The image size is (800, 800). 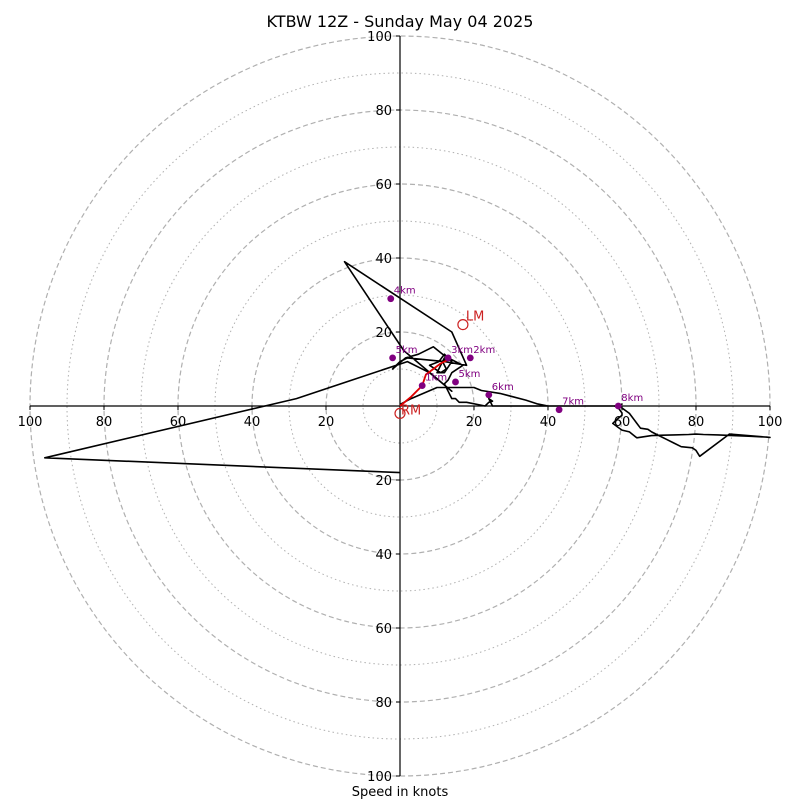 I want to click on chart-title: KTBW 12Z - Sunday May 04 2025, so click(x=400, y=21).